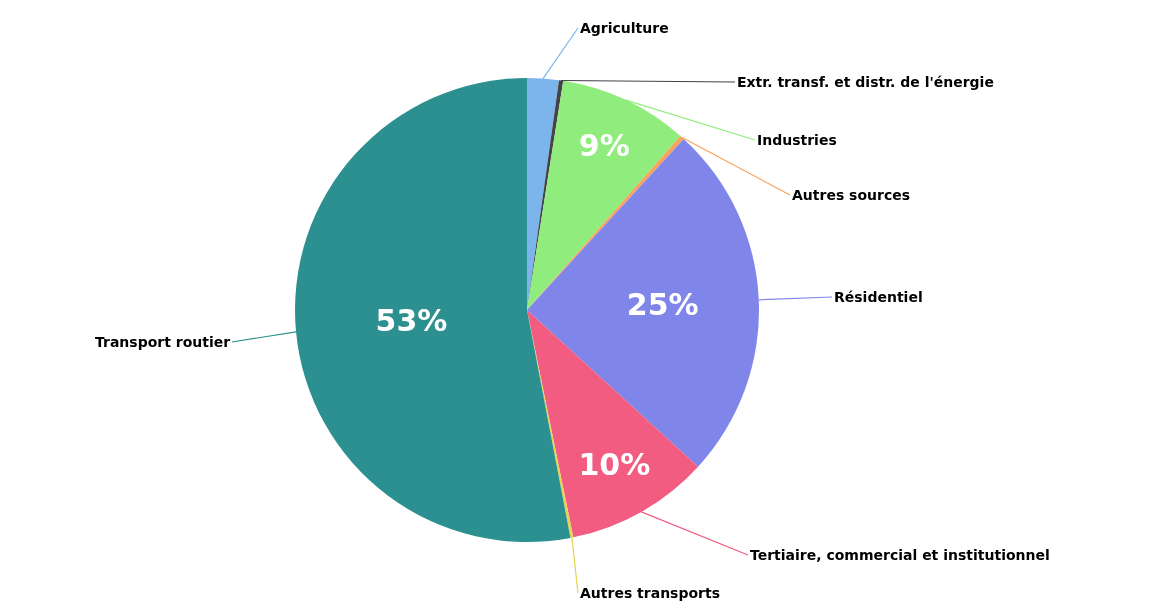 This screenshot has width=1170, height=608. I want to click on data-label: 10%, so click(614, 464).